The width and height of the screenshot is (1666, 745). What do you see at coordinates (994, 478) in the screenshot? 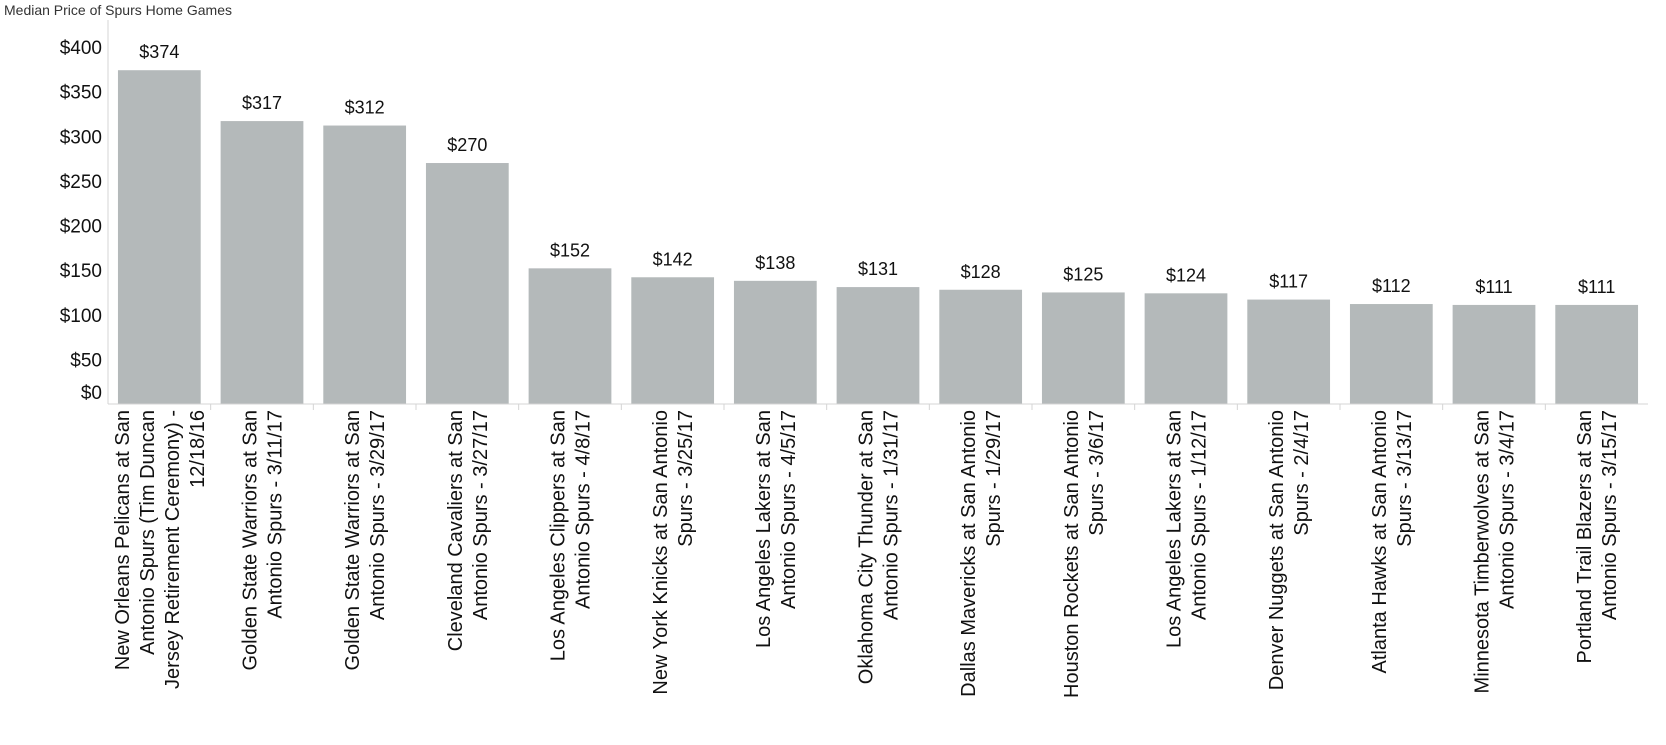
I see `x-category-label-line: Spurs - 1/29/17` at bounding box center [994, 478].